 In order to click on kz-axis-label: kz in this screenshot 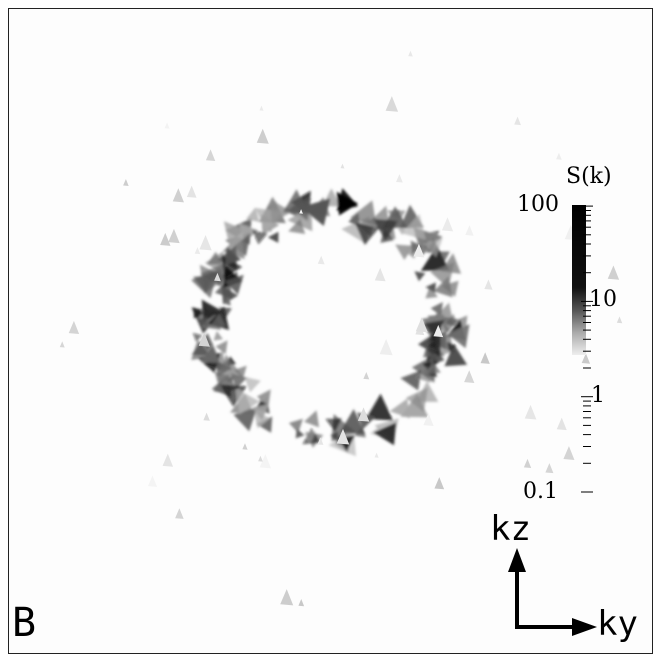, I will do `click(510, 529)`.